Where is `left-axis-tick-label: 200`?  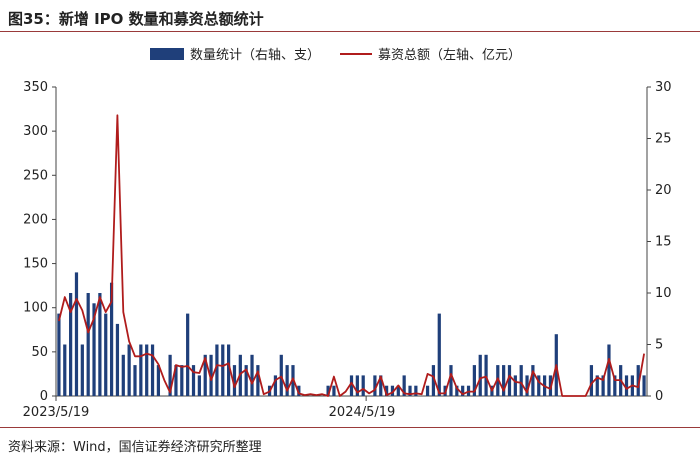
left-axis-tick-label: 200 is located at coordinates (35, 219).